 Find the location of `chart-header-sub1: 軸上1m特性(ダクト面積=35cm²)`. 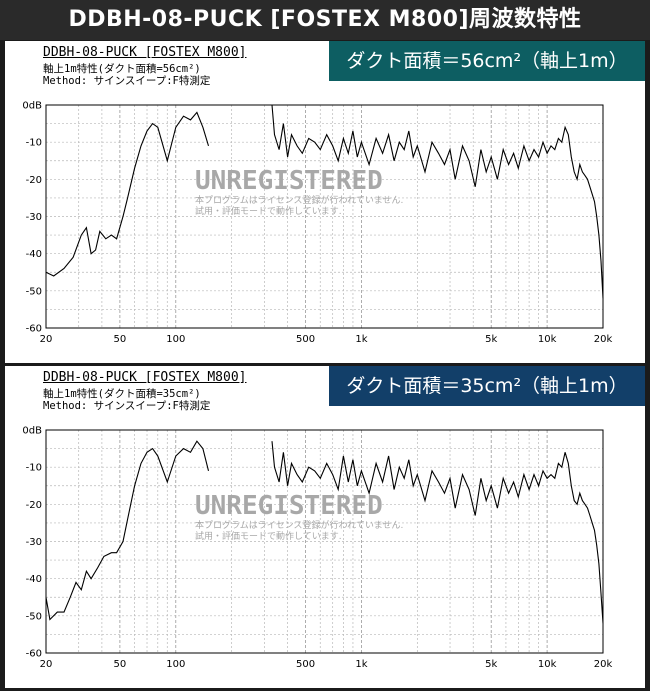

chart-header-sub1: 軸上1m特性(ダクト面積=35cm²) is located at coordinates (122, 394).